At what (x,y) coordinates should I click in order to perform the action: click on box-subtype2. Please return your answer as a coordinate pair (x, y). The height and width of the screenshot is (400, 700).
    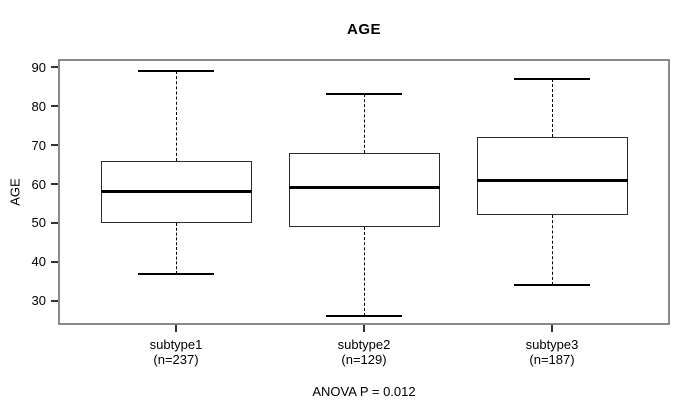
    Looking at the image, I should click on (364, 189).